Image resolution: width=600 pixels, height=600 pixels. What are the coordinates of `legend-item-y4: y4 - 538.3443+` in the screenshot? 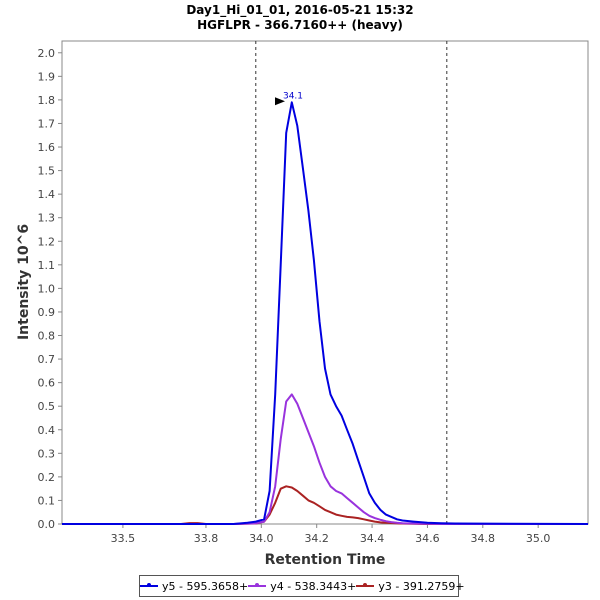 It's located at (302, 586).